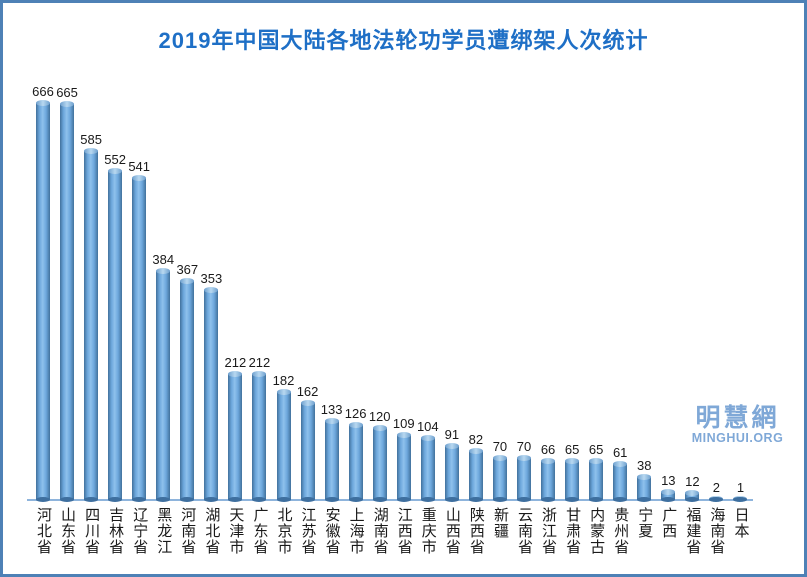 The image size is (807, 577). I want to click on x-axis-label: 福建省, so click(693, 531).